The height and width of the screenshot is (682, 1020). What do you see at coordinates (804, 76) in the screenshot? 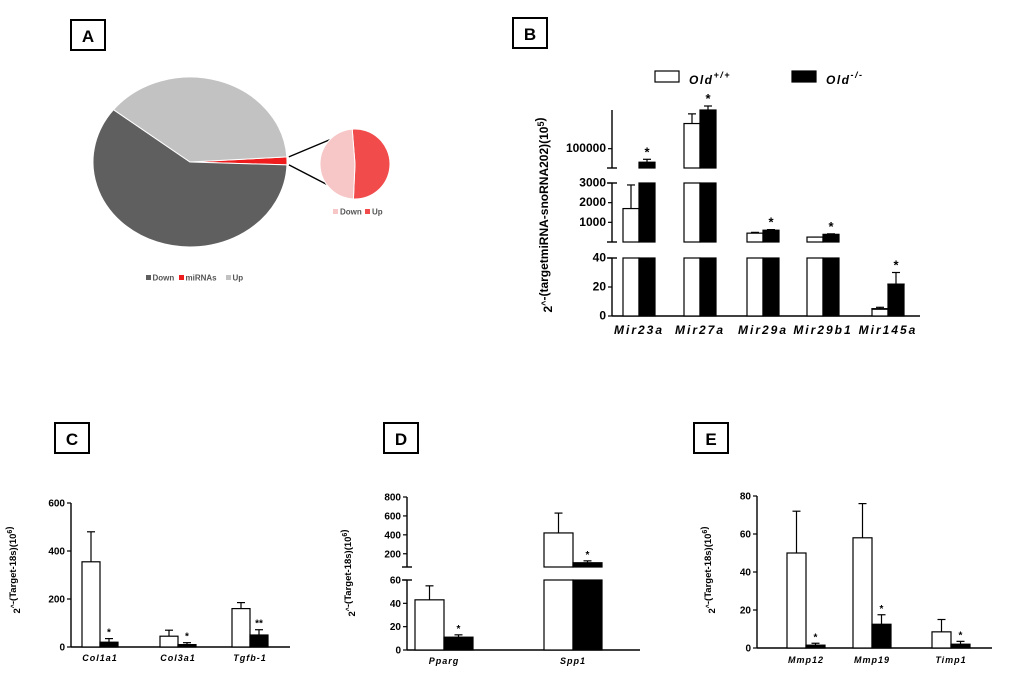
I see `legend-swatch-knockout` at bounding box center [804, 76].